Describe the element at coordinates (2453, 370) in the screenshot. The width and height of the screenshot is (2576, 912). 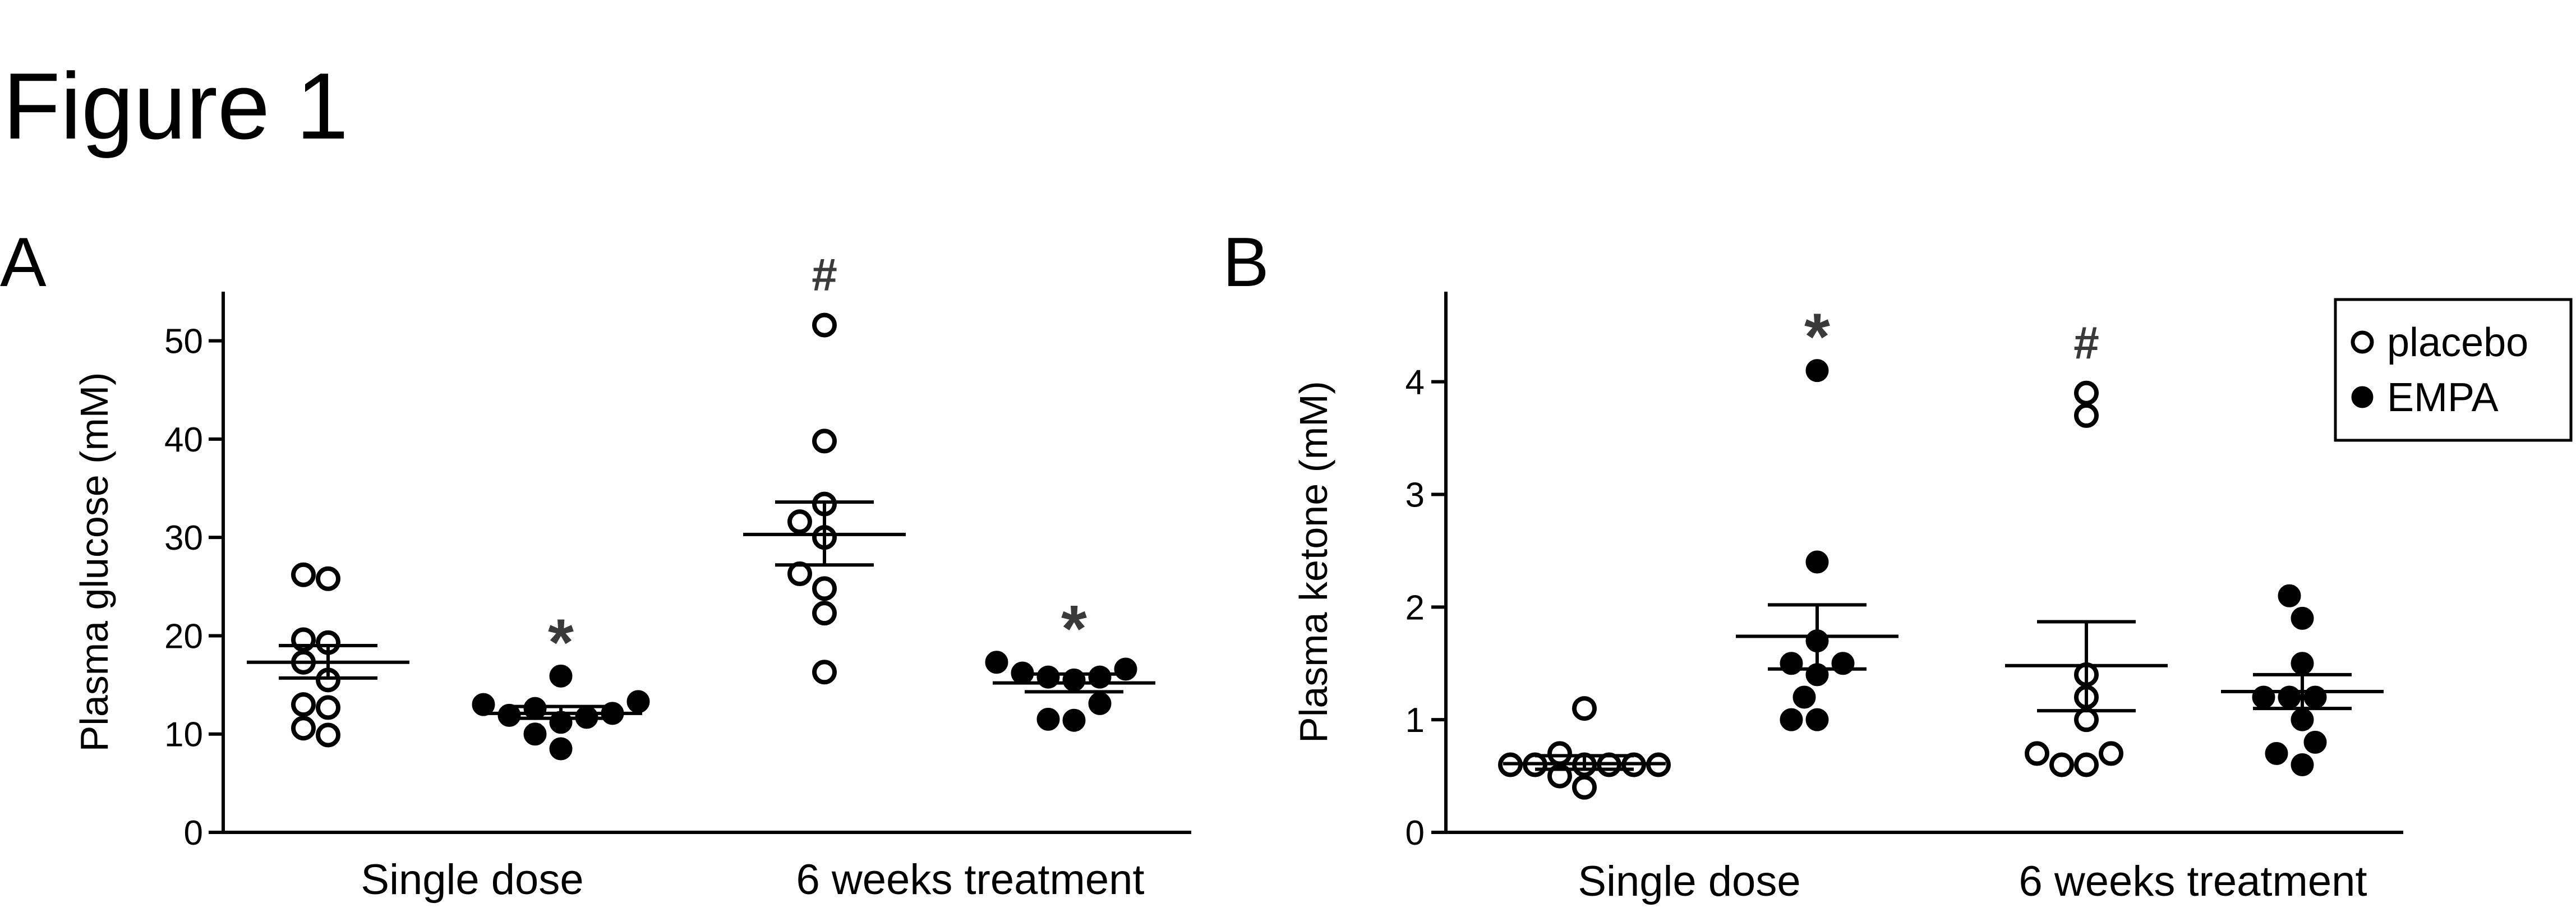
I see `legend-box` at that location.